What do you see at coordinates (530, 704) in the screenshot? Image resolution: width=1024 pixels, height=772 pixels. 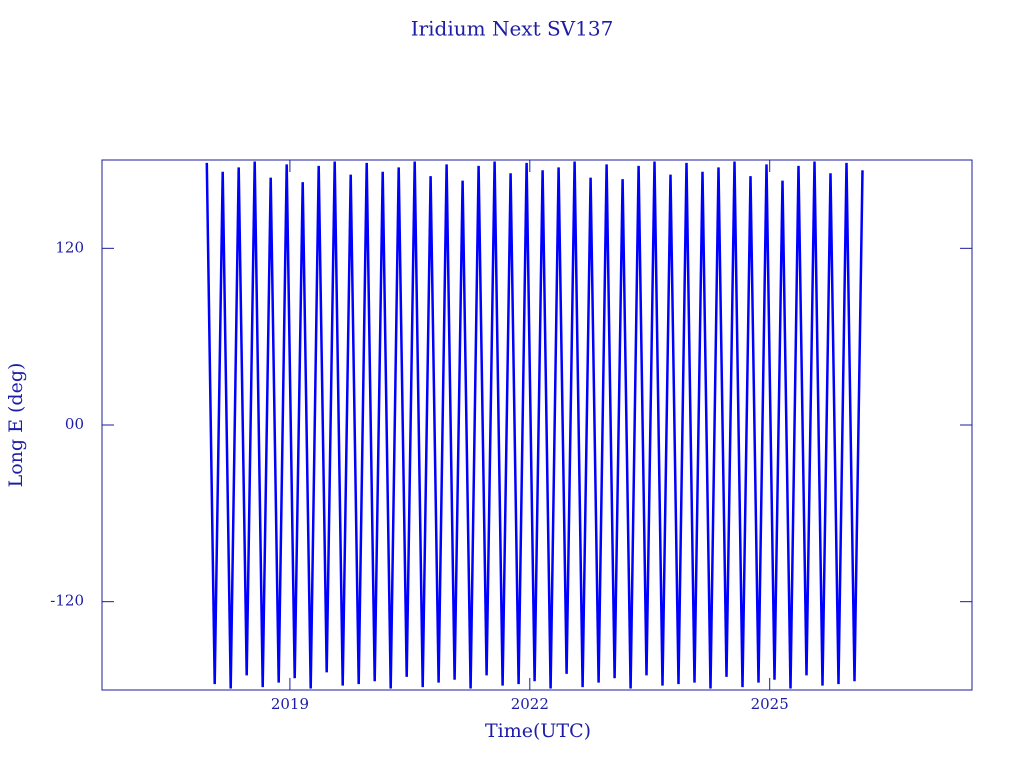 I see `x-tick-label: 2022` at bounding box center [530, 704].